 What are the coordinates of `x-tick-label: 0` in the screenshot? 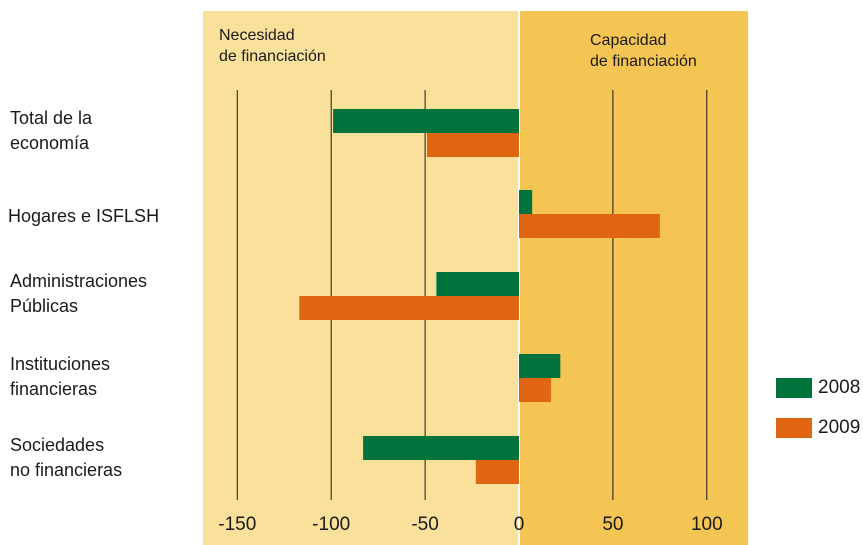 It's located at (519, 524).